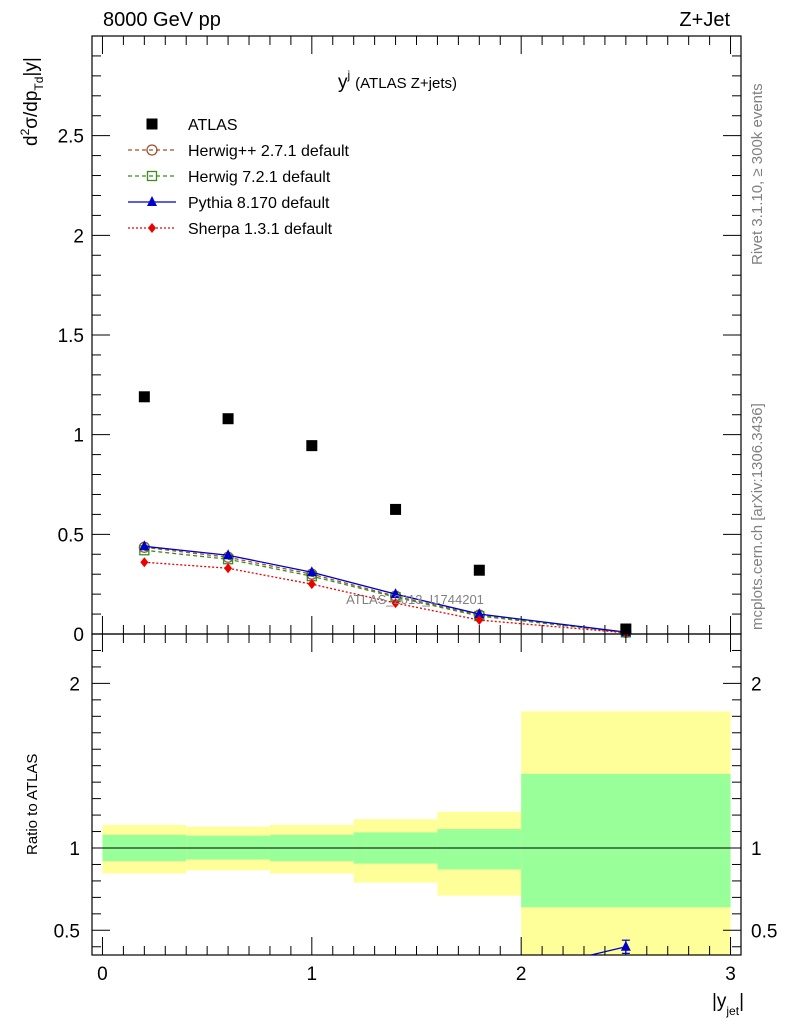 This screenshot has width=786, height=1024. What do you see at coordinates (608, 951) in the screenshot?
I see `ratio-line-pythia-8-170-default` at bounding box center [608, 951].